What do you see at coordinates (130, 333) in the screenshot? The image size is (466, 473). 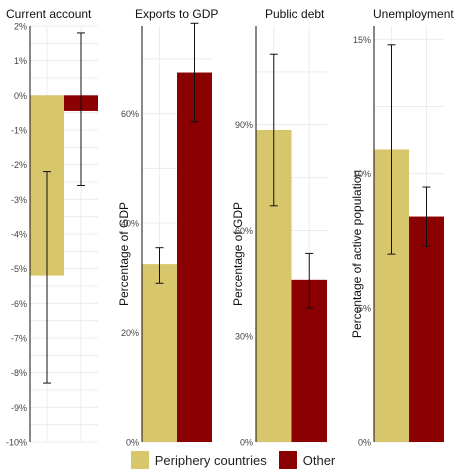 I see `tick-label: 20%` at bounding box center [130, 333].